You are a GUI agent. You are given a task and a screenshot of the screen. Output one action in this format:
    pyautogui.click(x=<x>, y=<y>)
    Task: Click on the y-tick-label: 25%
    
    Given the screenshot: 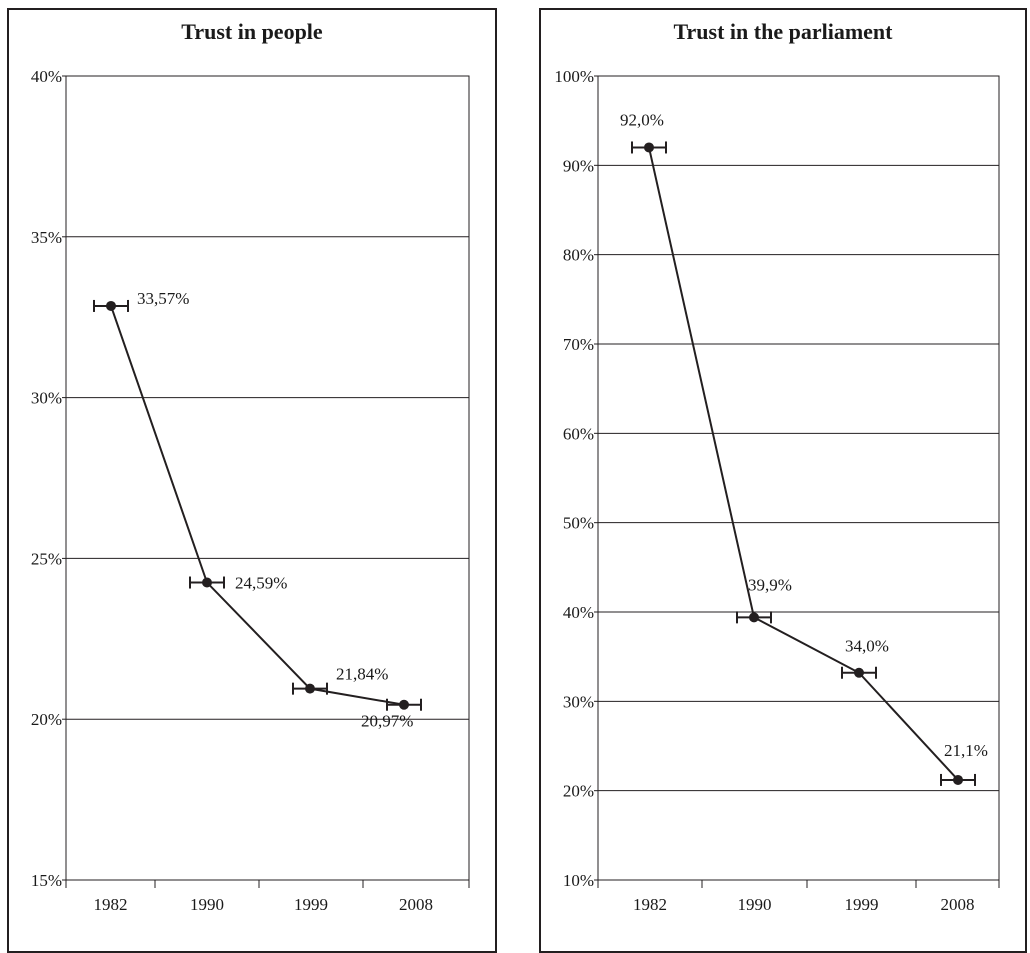 What is the action you would take?
    pyautogui.click(x=46, y=558)
    